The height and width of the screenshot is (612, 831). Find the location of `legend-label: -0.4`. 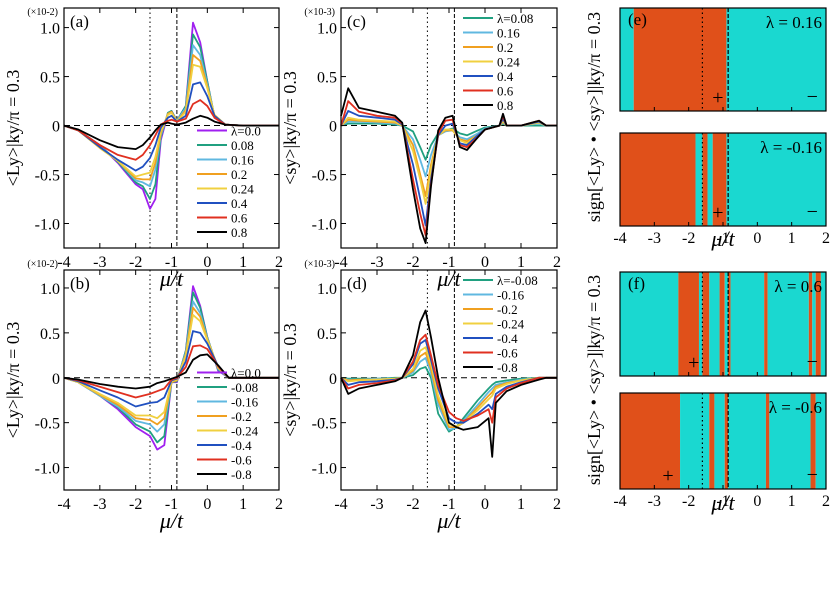

legend-label: -0.4 is located at coordinates (507, 338).